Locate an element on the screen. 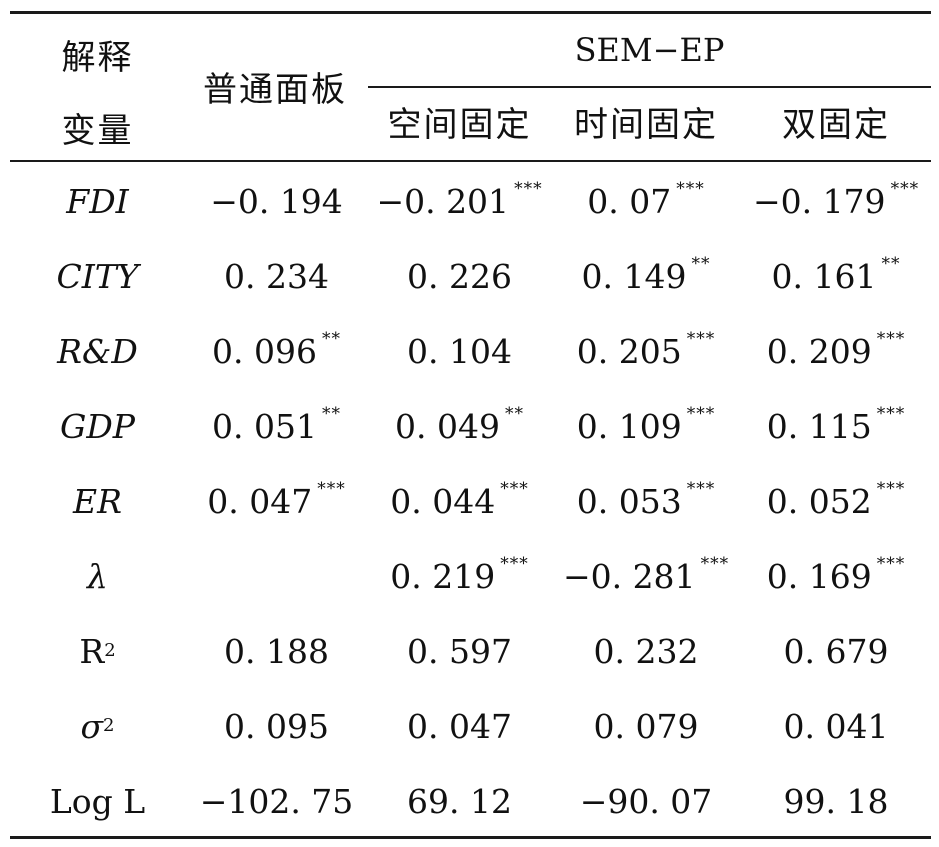 The image size is (939, 847). header-sub-spatial: 空间固定 is located at coordinates (459, 125).